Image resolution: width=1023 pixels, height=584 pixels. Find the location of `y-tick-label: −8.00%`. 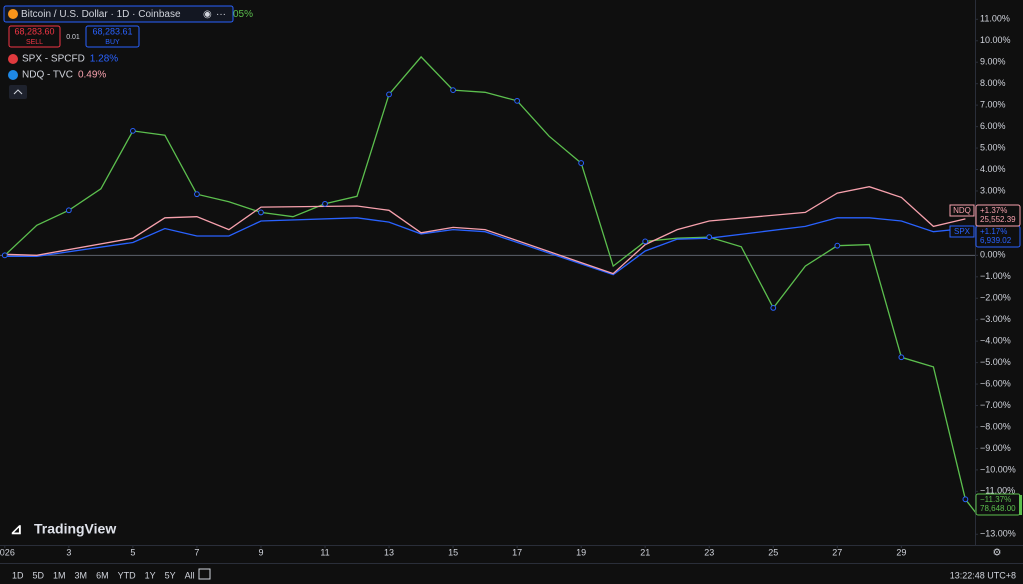

y-tick-label: −8.00% is located at coordinates (995, 426).